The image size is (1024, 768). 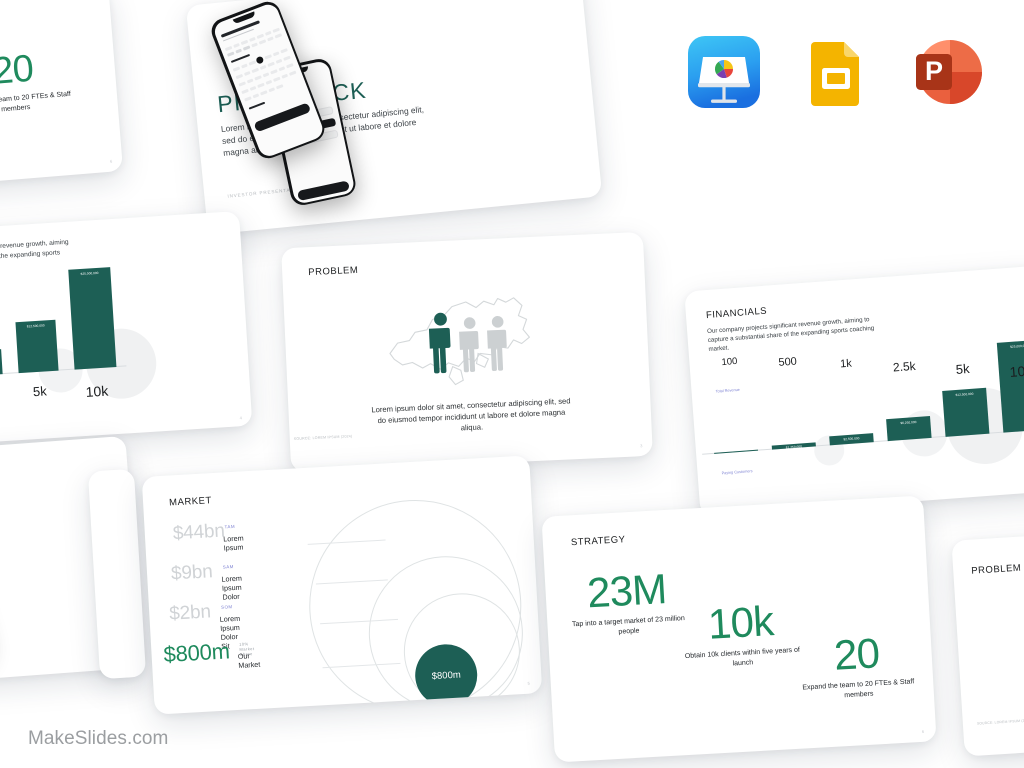 I want to click on problem-edge-title: PROBLEM, so click(x=996, y=569).